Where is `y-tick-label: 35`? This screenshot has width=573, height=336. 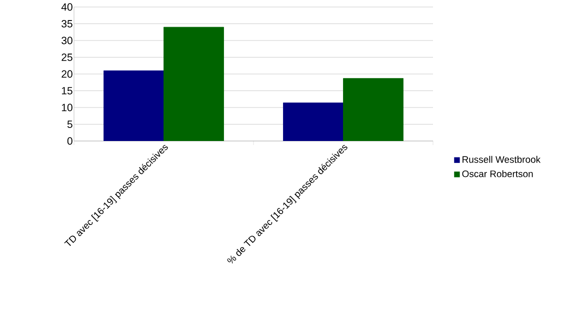 y-tick-label: 35 is located at coordinates (67, 24).